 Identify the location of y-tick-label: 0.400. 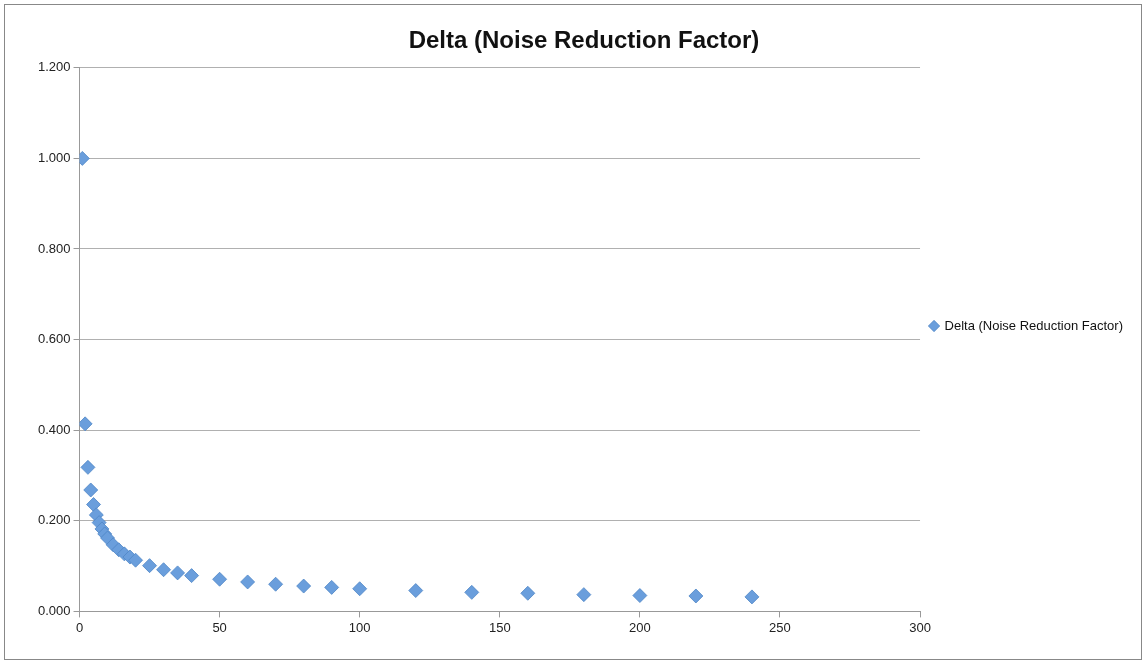
(54, 429).